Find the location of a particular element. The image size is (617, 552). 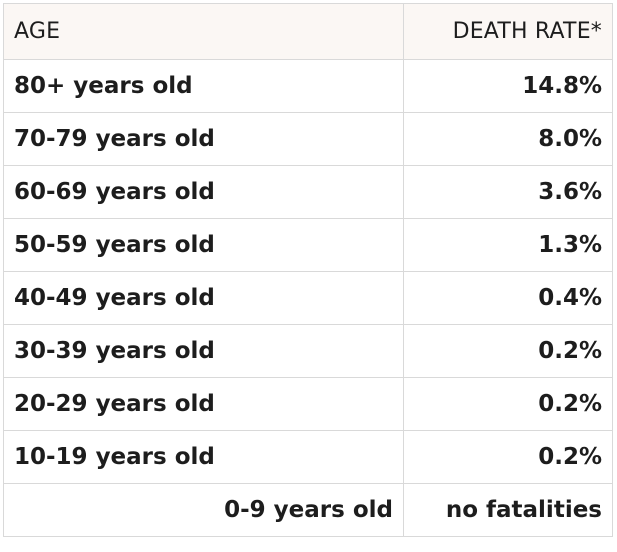

death-rate-column-header: DEATH RATE* is located at coordinates (508, 31).